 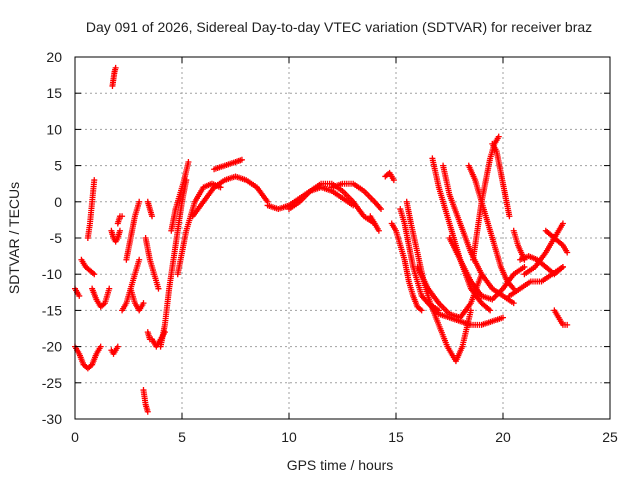 What do you see at coordinates (14, 238) in the screenshot?
I see `y-axis-label: SDTVAR / TECUs` at bounding box center [14, 238].